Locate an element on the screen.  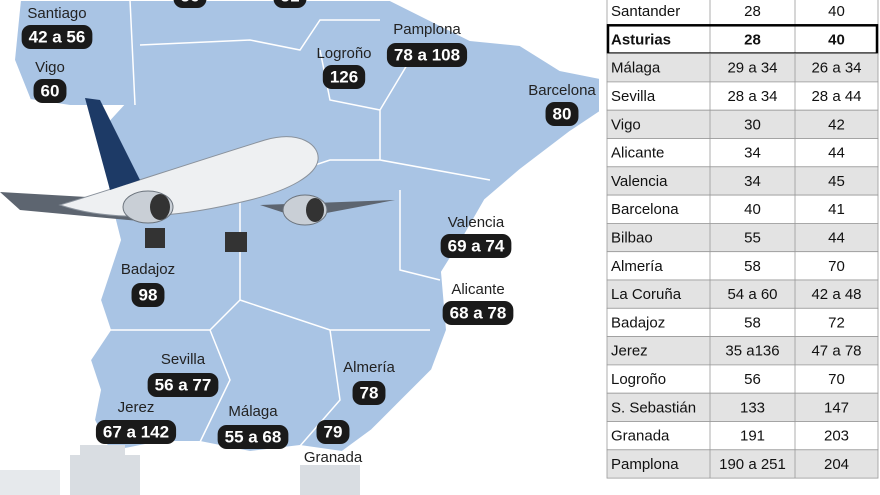
badge-text: 78 a 108 is located at coordinates (427, 54).